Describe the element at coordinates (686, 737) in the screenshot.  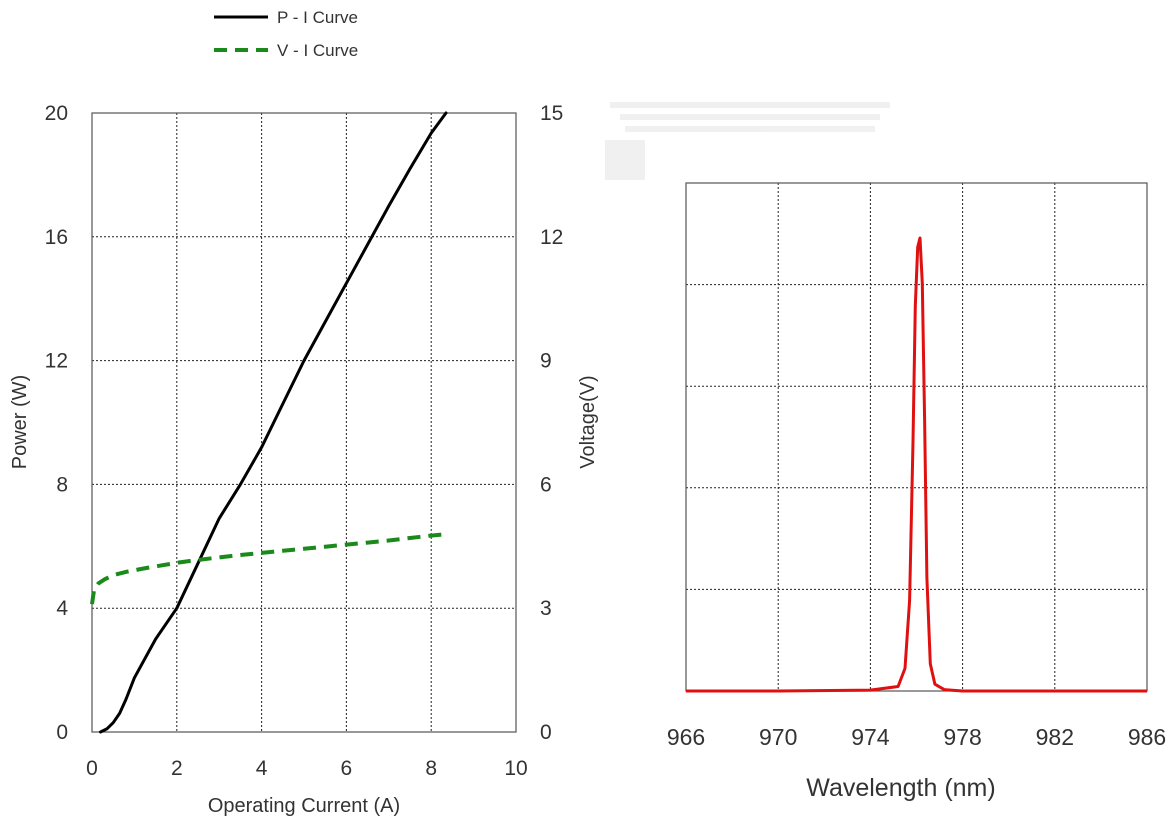
I see `spectrum-x-tick-label: 966` at that location.